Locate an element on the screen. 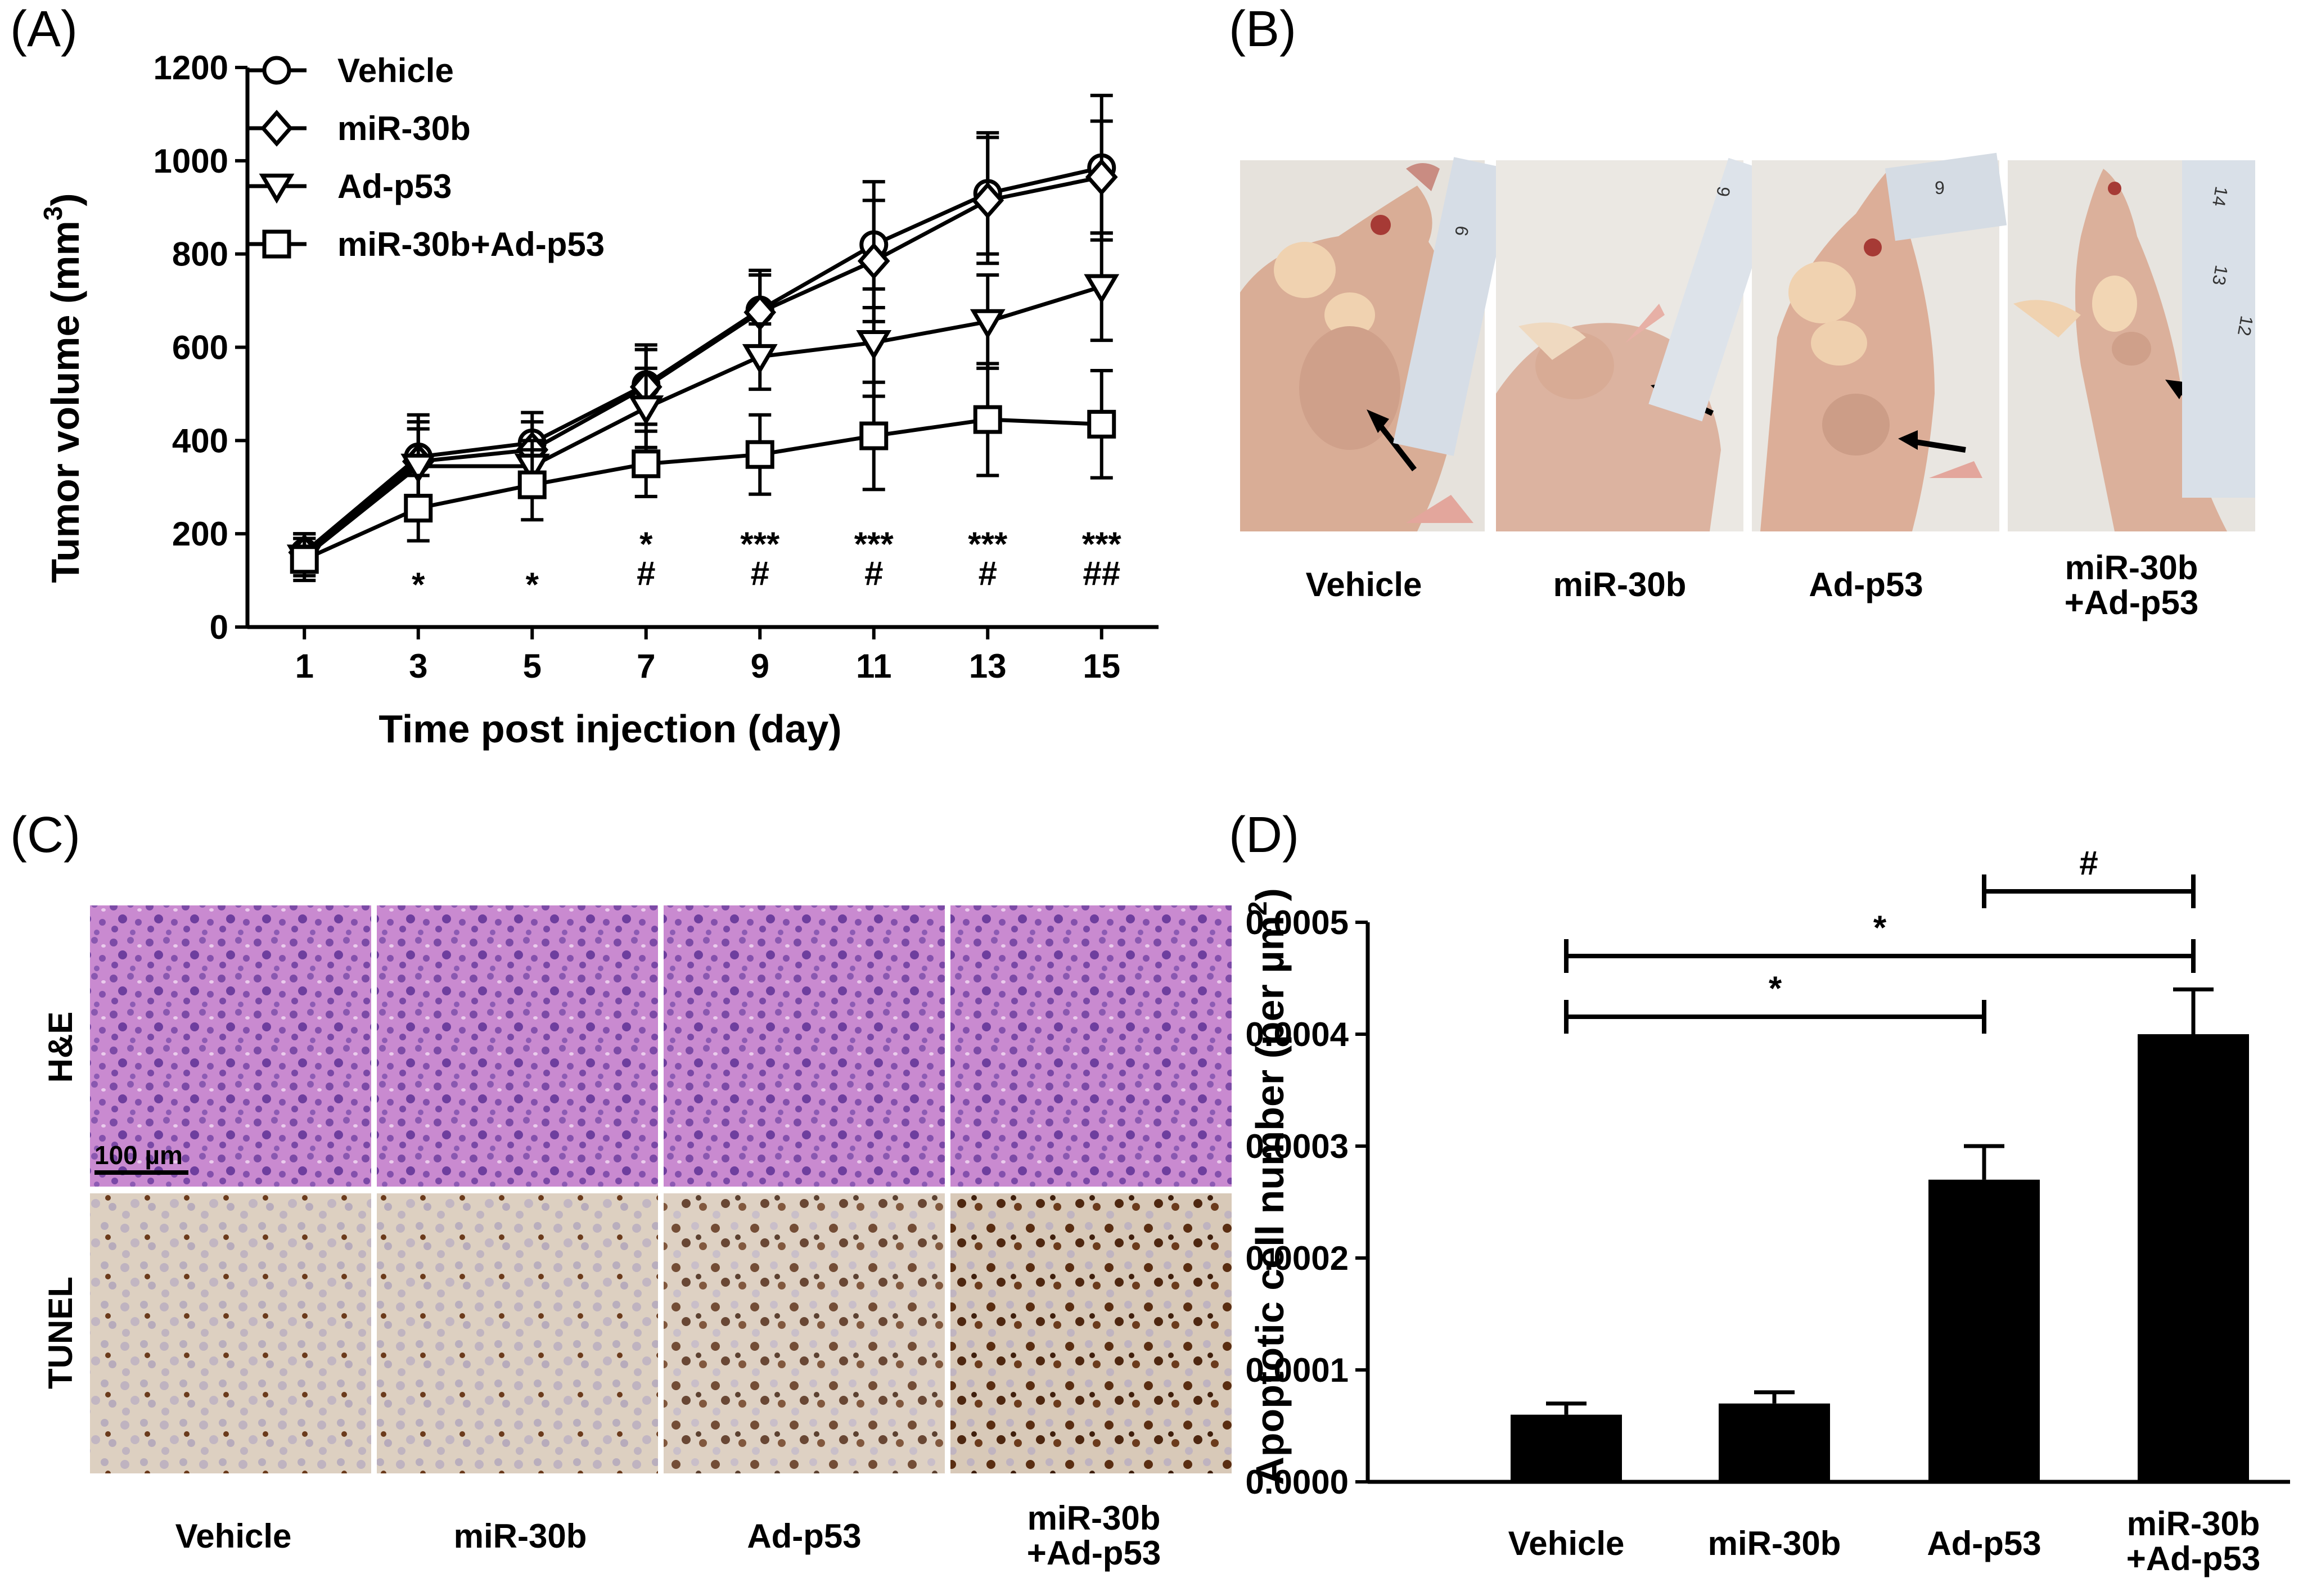 The image size is (2312, 1596). legend-label: miR-30b is located at coordinates (404, 128).